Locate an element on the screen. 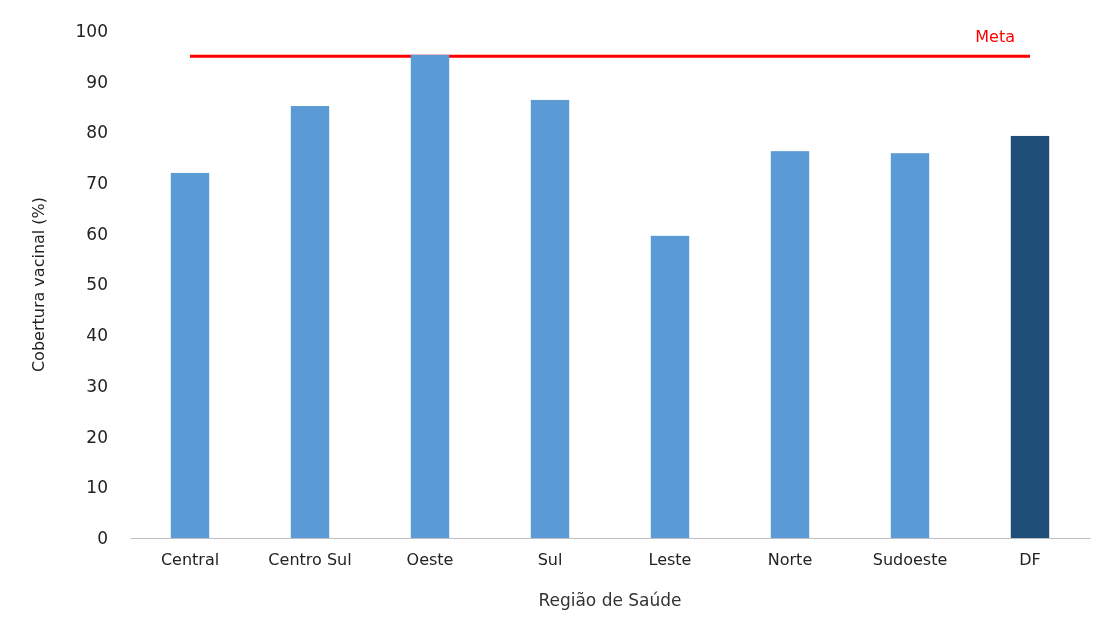 The height and width of the screenshot is (618, 1094). x-tick-label: Central is located at coordinates (190, 560).